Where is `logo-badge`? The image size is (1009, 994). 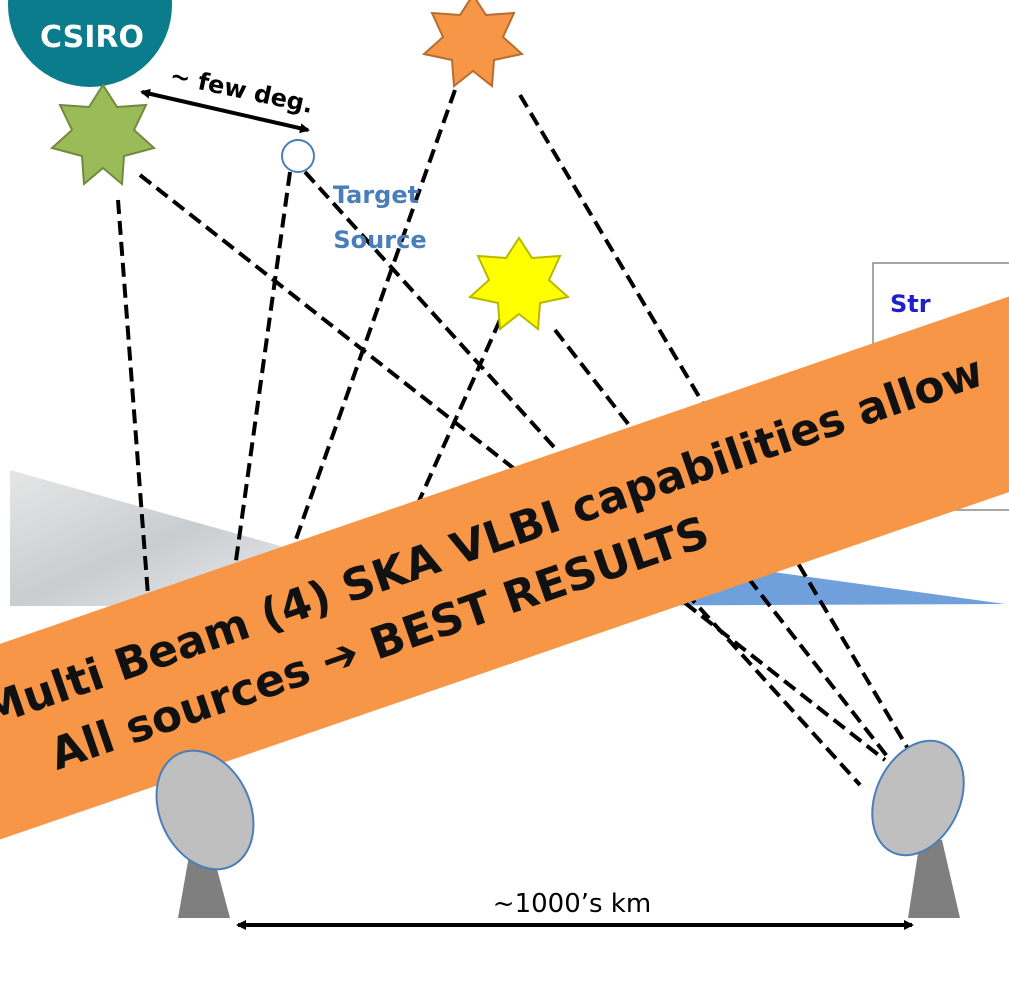
logo-badge is located at coordinates (90, 43).